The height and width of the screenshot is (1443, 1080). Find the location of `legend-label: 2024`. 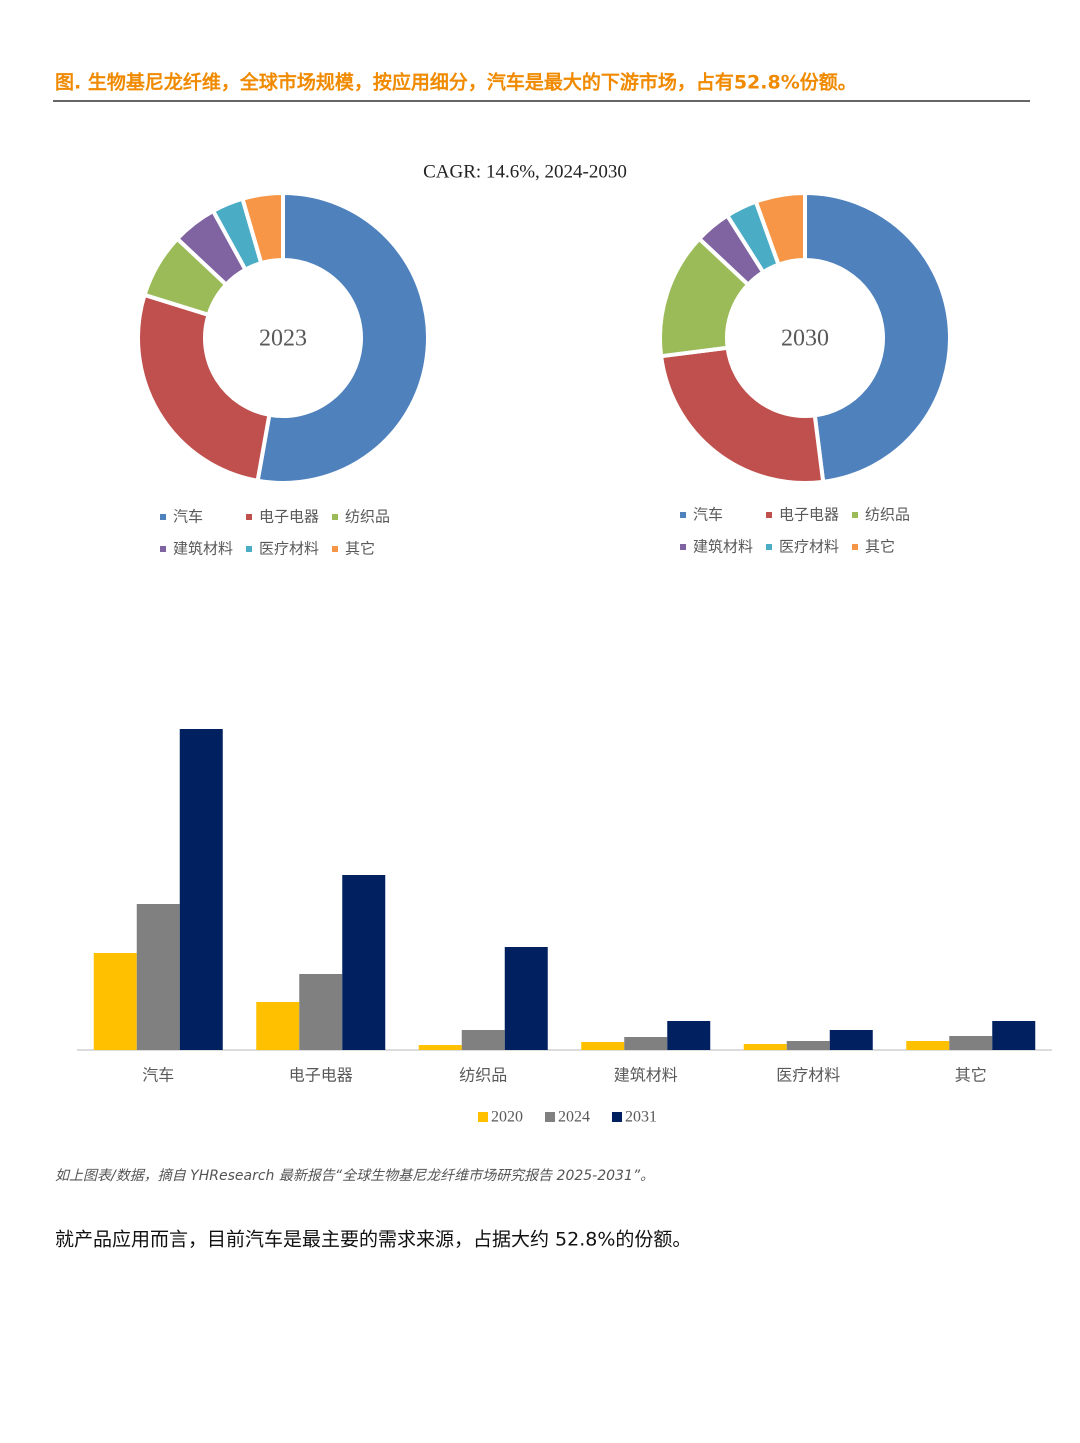

legend-label: 2024 is located at coordinates (574, 1117).